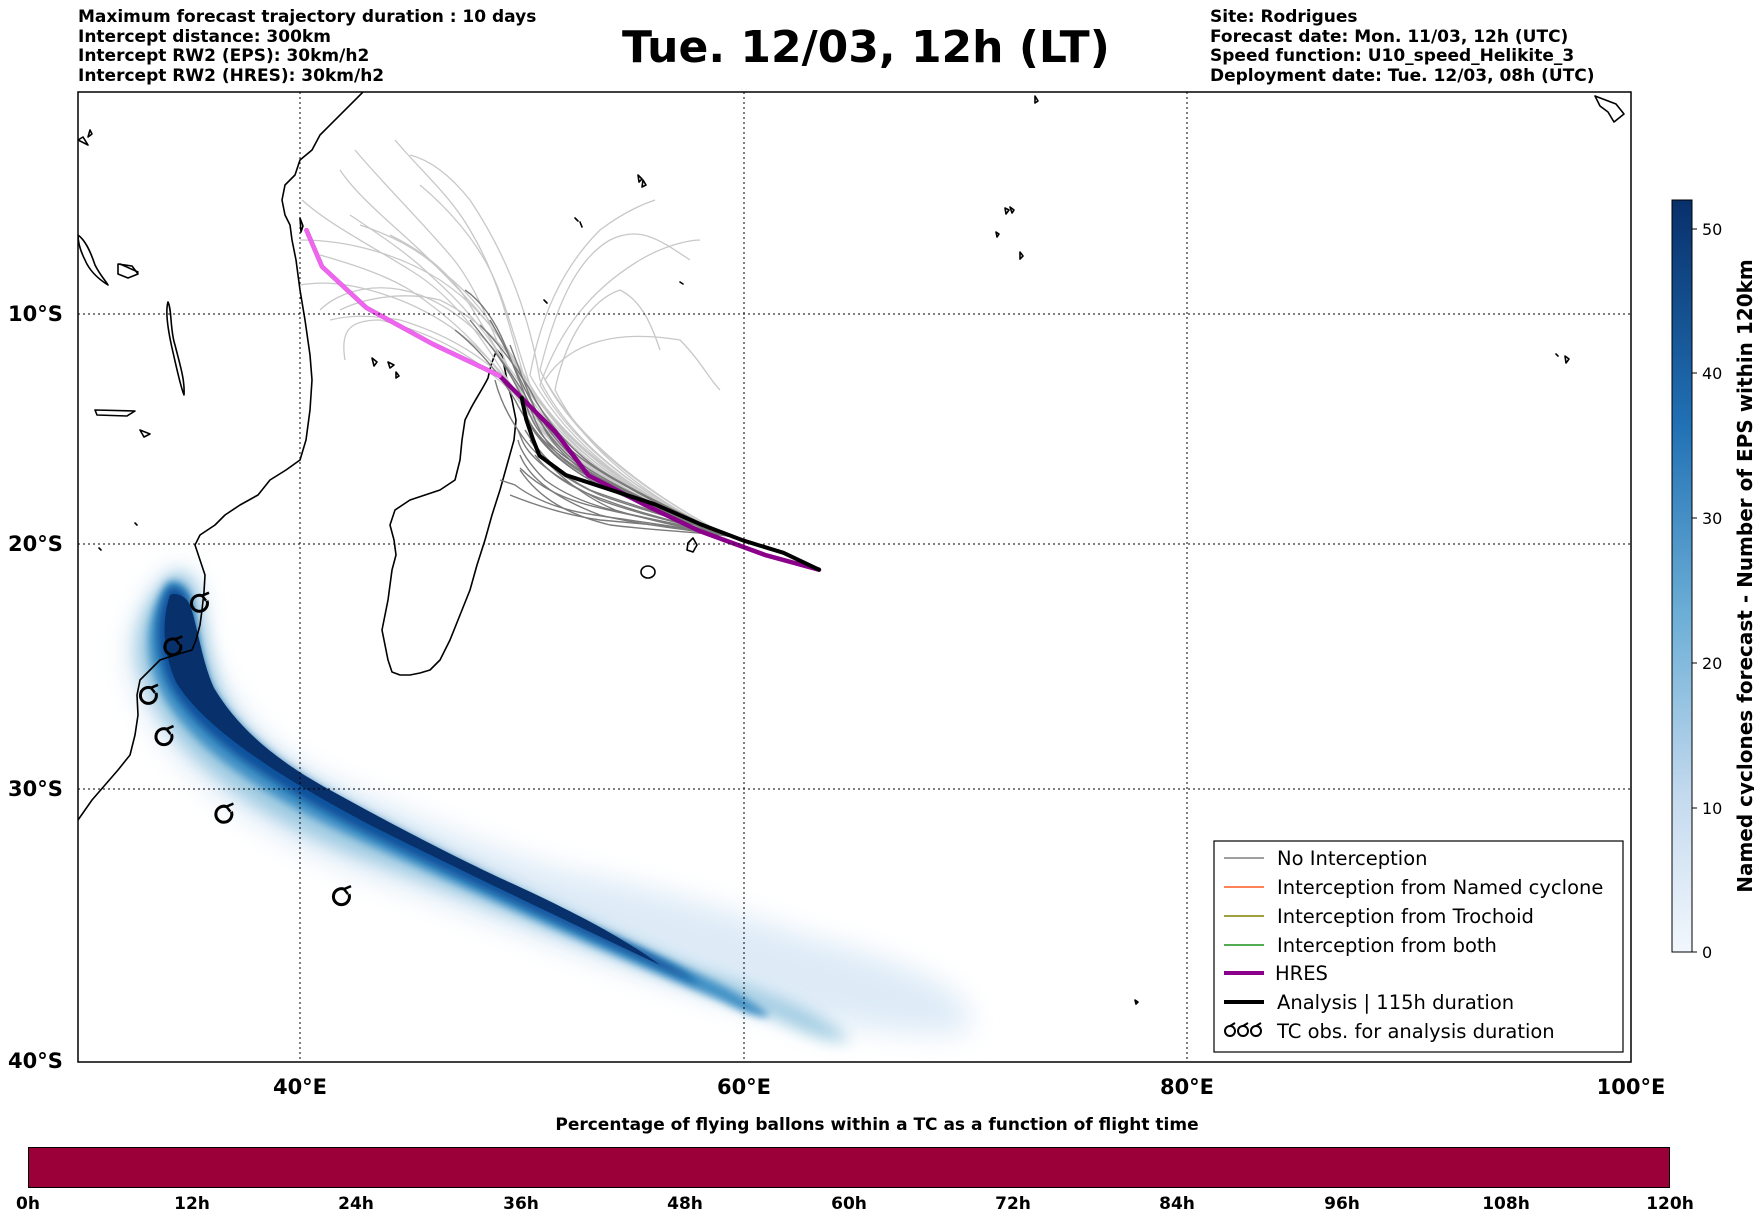  What do you see at coordinates (35, 544) in the screenshot?
I see `lat-tick-label: 20°S` at bounding box center [35, 544].